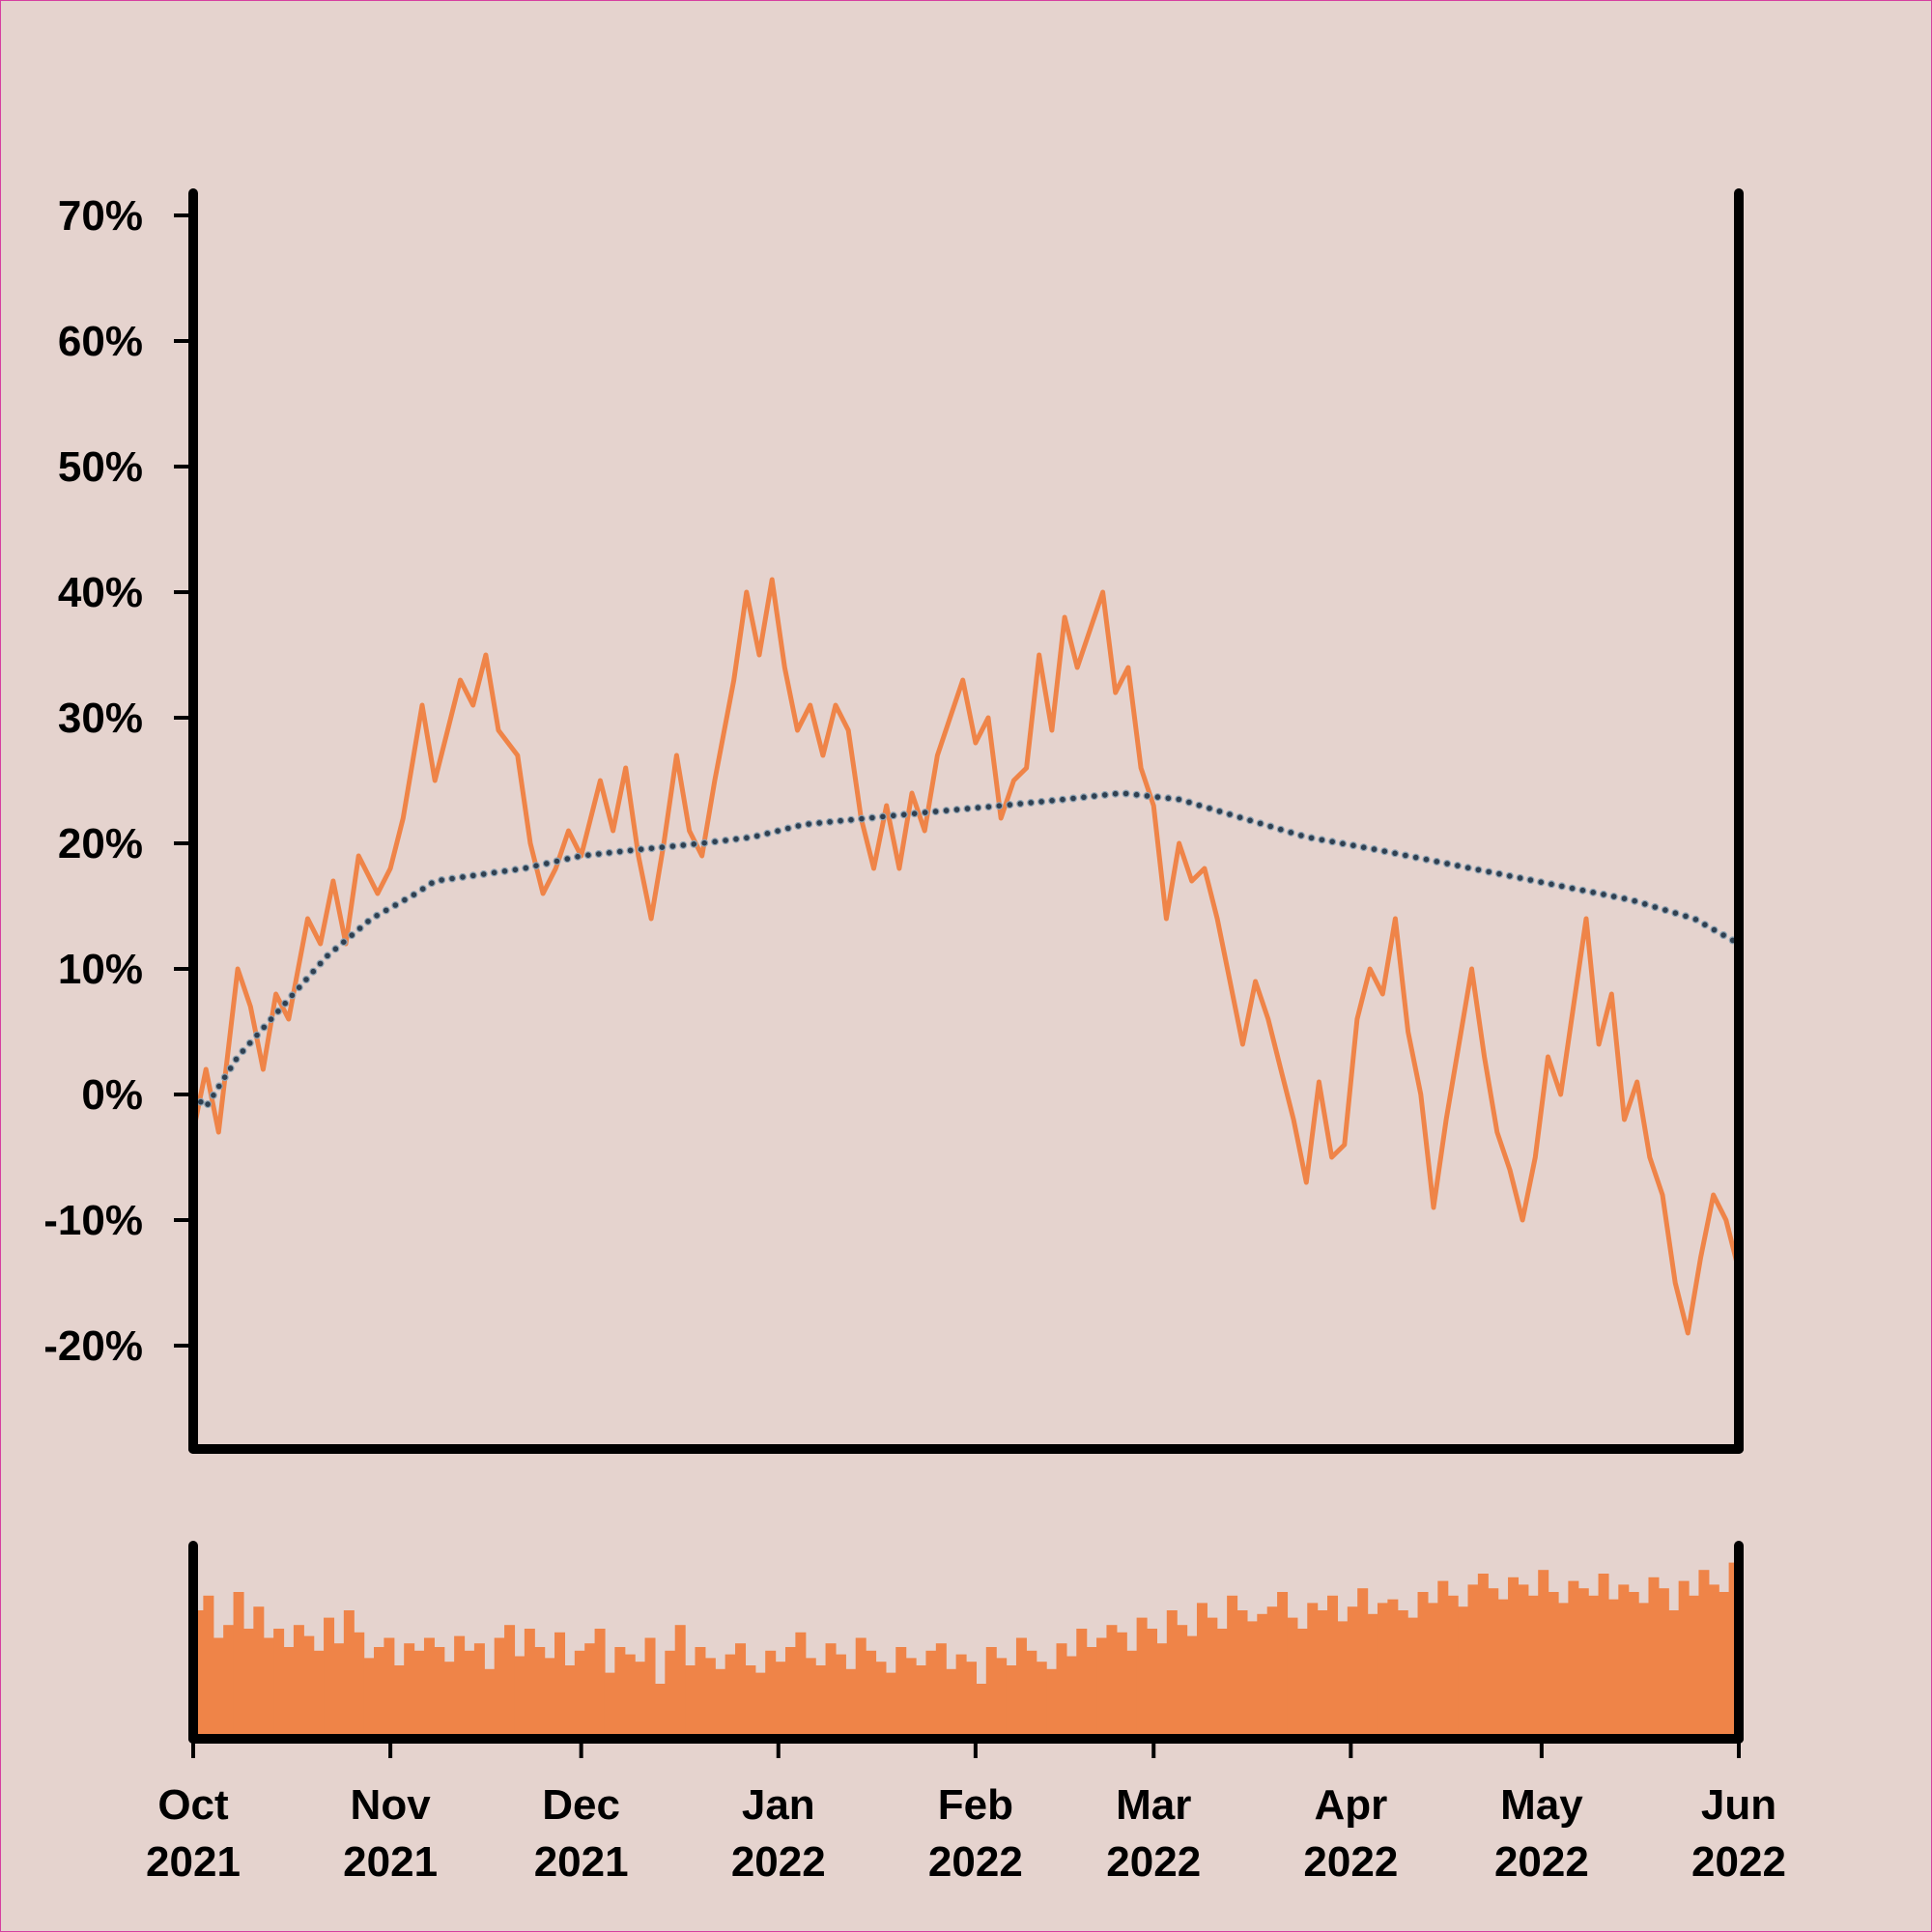 The image size is (1932, 1932). I want to click on x-tick-year: 2022, so click(1541, 1862).